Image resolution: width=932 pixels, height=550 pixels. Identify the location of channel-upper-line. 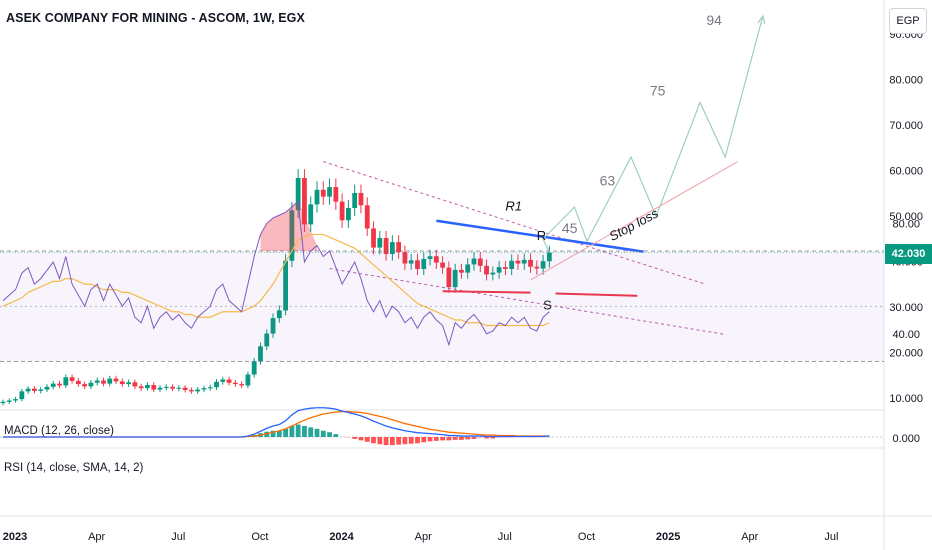
(515, 223).